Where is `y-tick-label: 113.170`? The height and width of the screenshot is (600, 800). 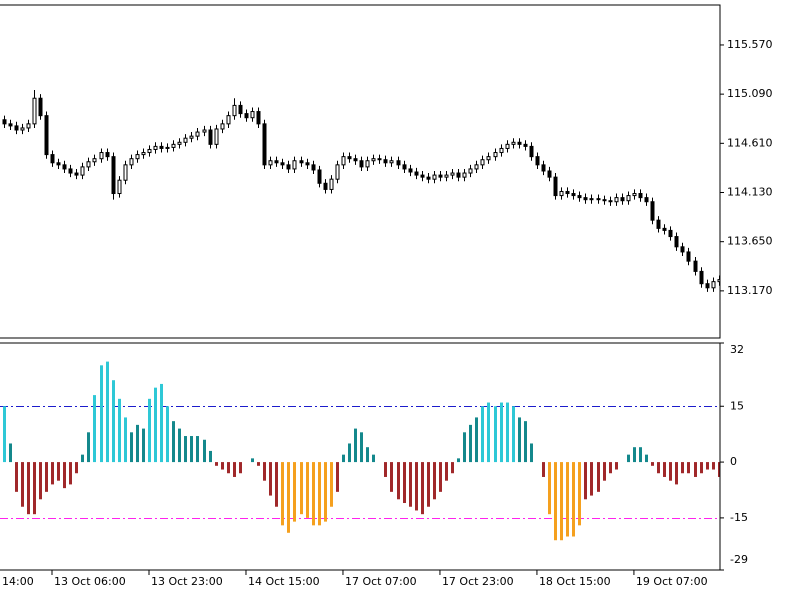
y-tick-label: 113.170 is located at coordinates (750, 290).